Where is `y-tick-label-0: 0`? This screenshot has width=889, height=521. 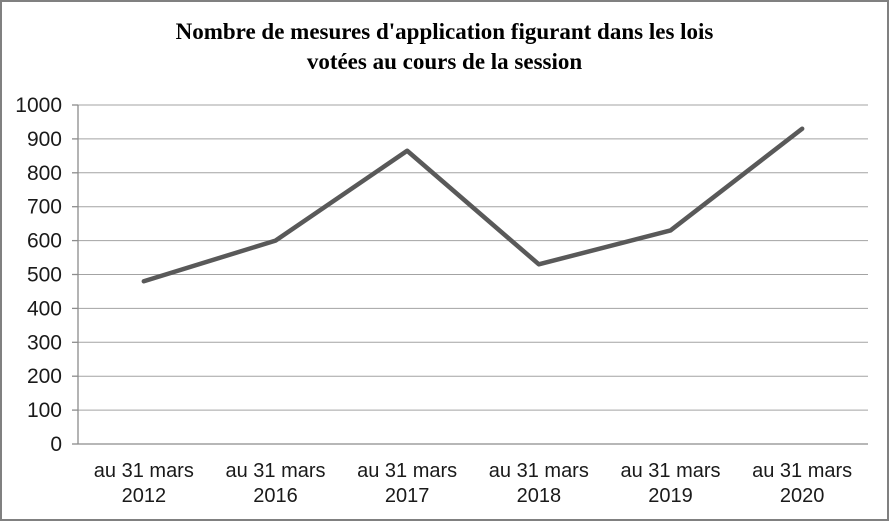 y-tick-label-0: 0 is located at coordinates (56, 444).